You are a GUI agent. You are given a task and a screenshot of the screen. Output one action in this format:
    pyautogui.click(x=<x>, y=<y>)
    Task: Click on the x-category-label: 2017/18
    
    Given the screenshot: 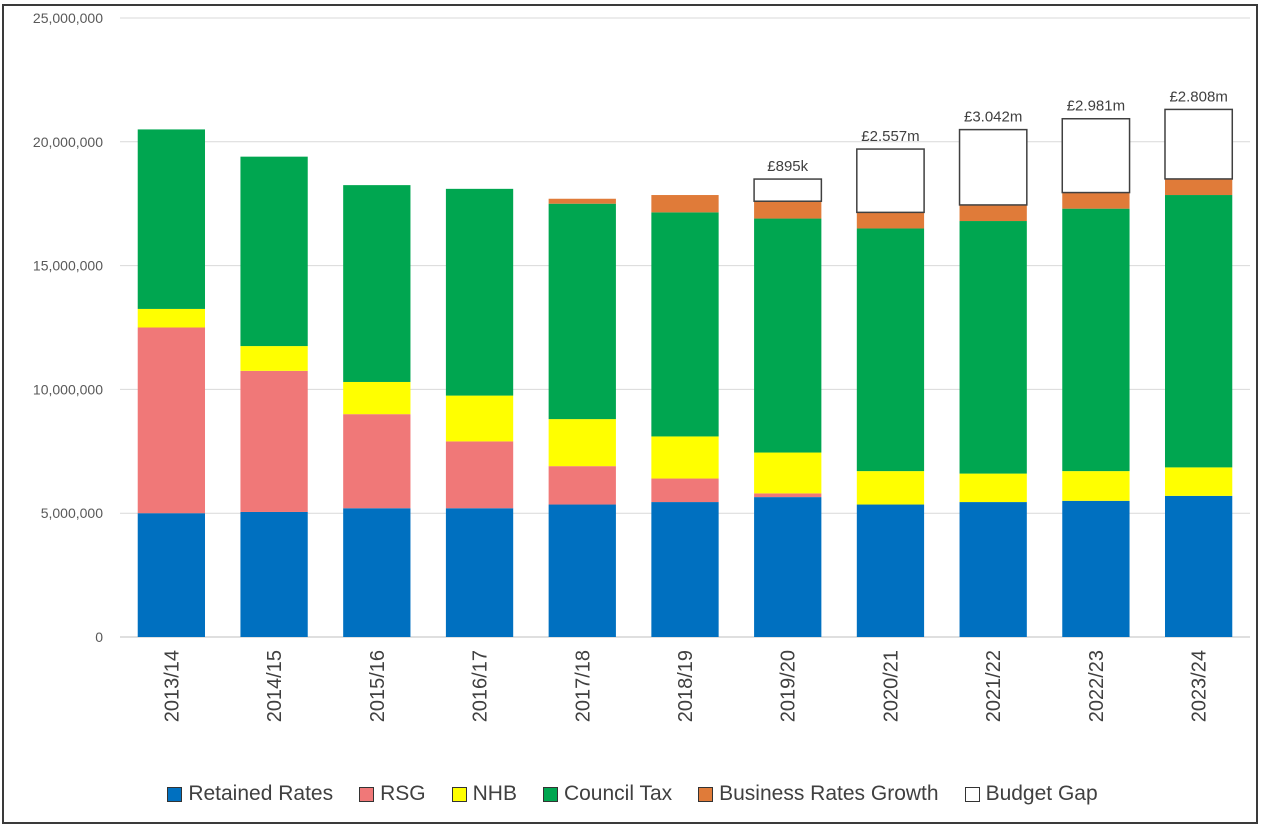 What is the action you would take?
    pyautogui.click(x=583, y=686)
    